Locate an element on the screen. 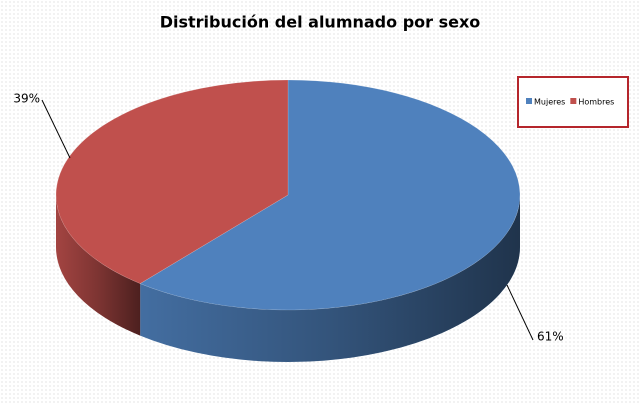  side-shade is located at coordinates (98, 265).